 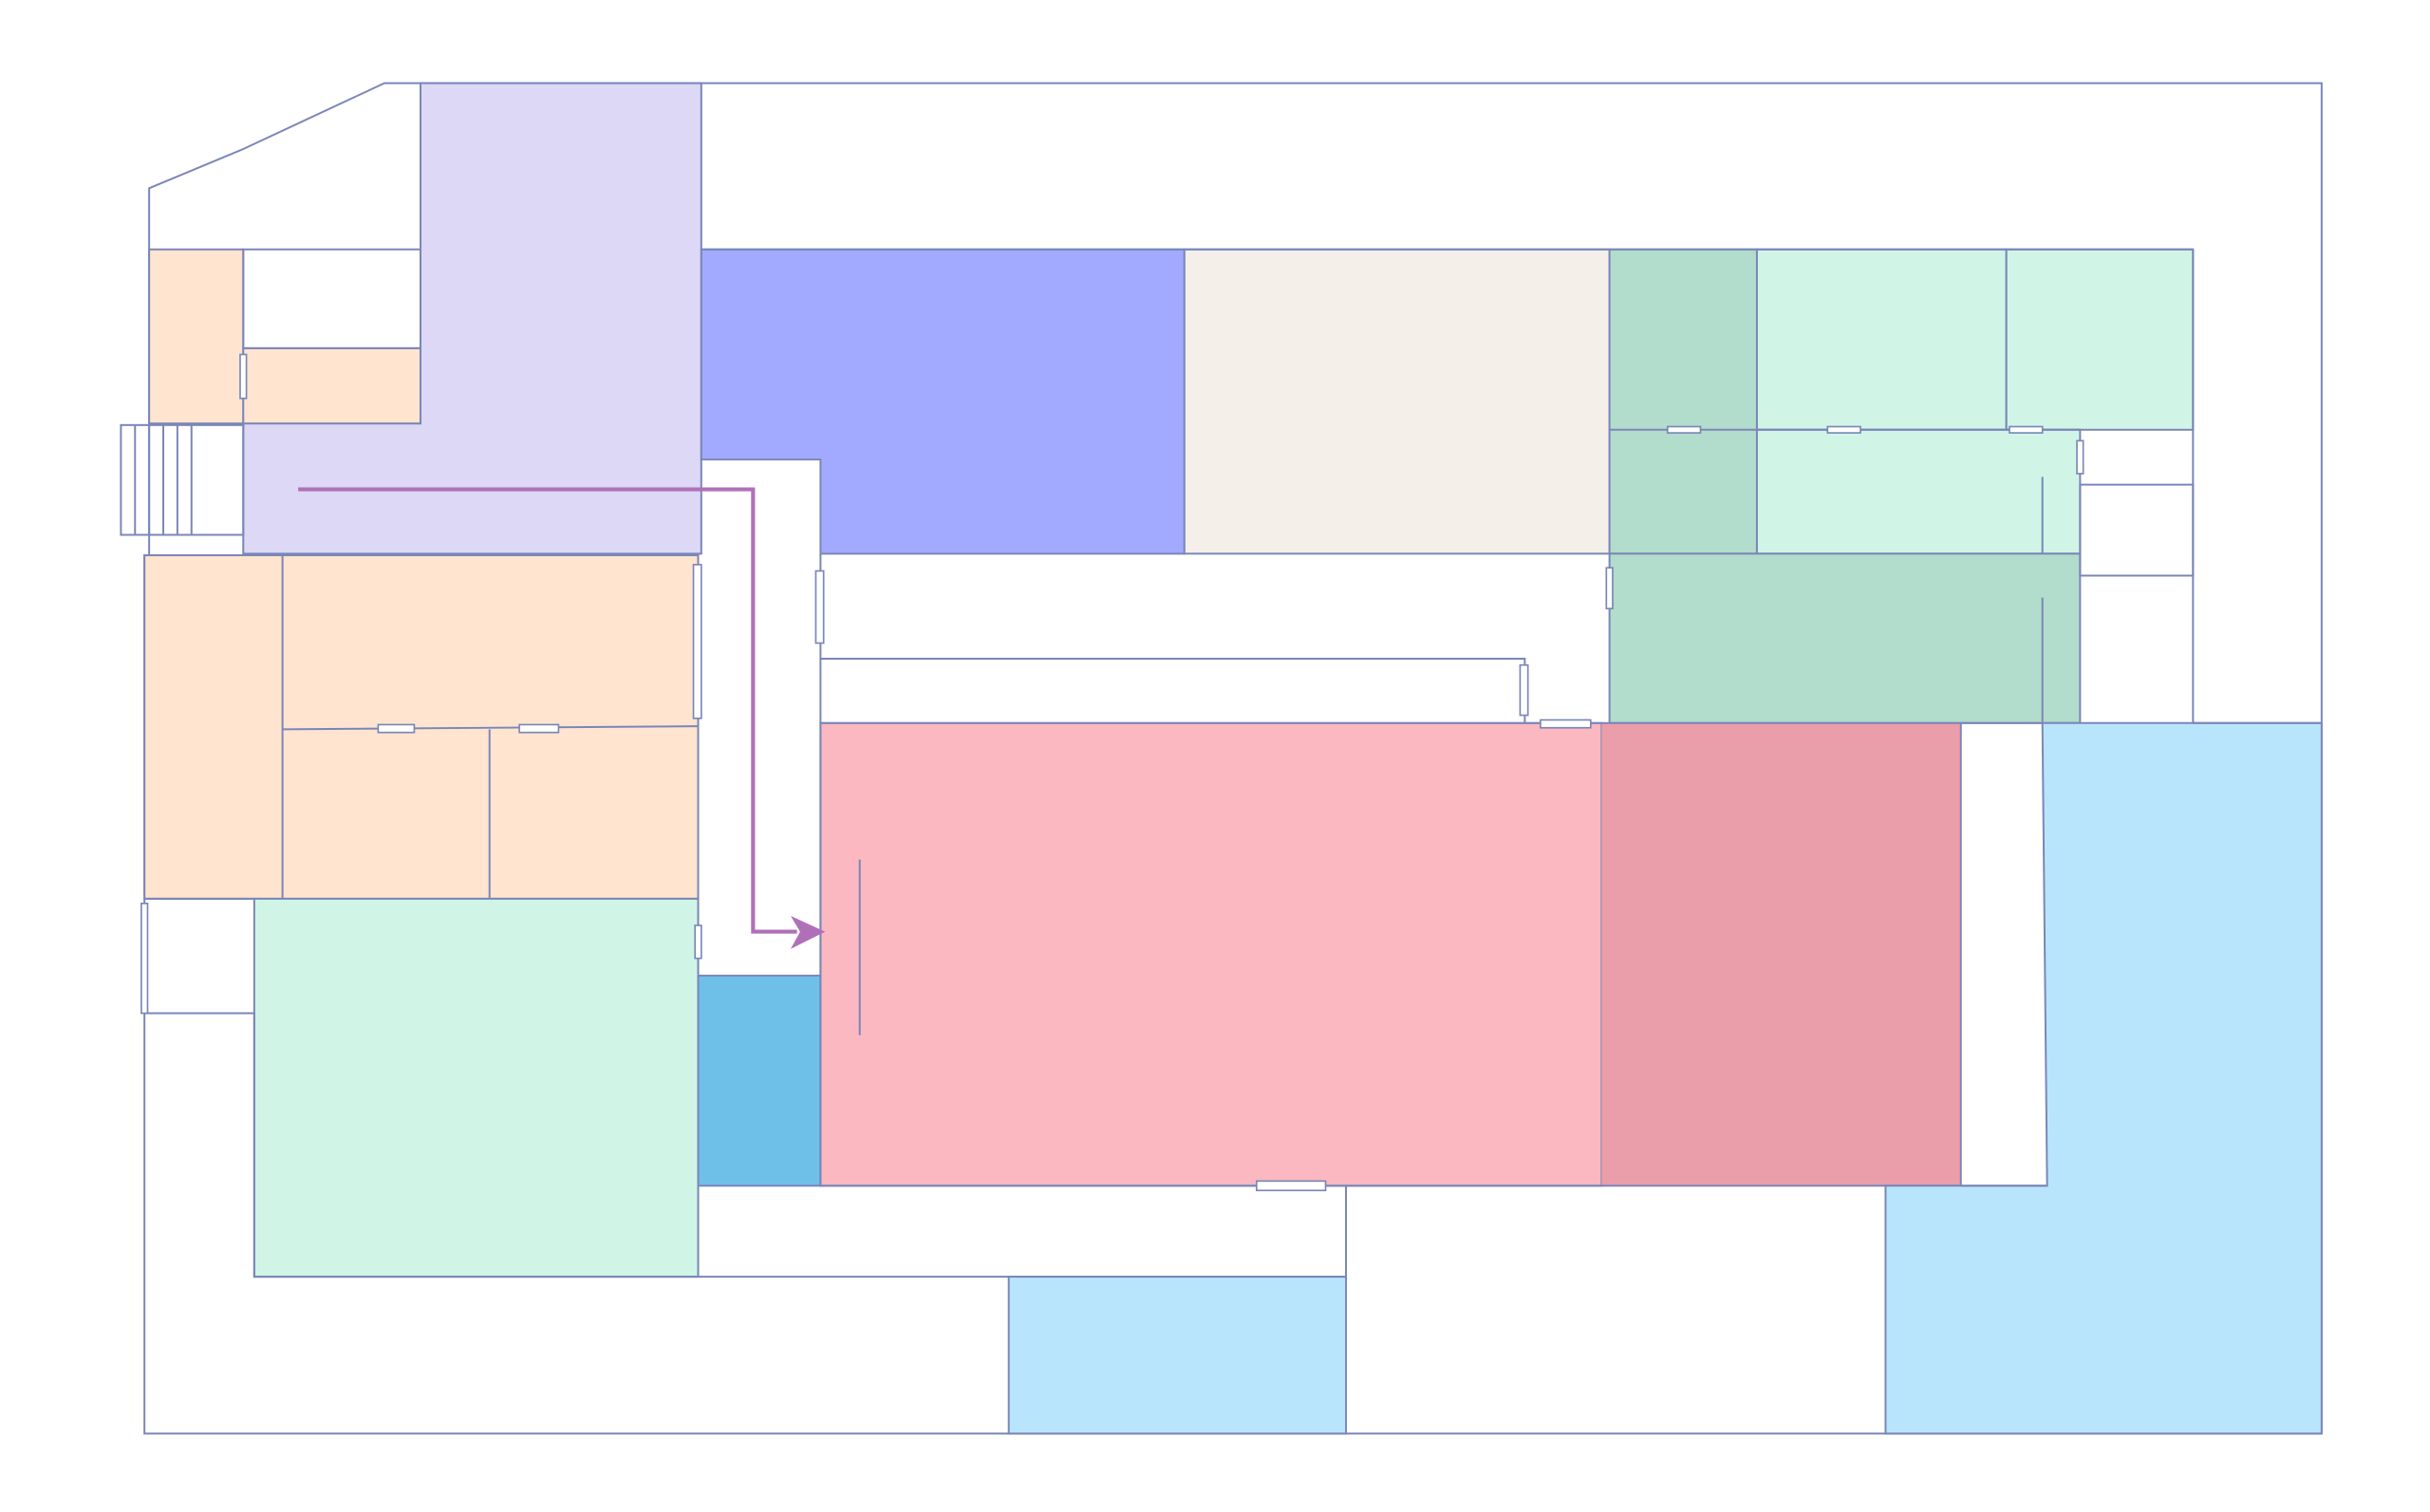 What do you see at coordinates (760, 1081) in the screenshot?
I see `room-blue` at bounding box center [760, 1081].